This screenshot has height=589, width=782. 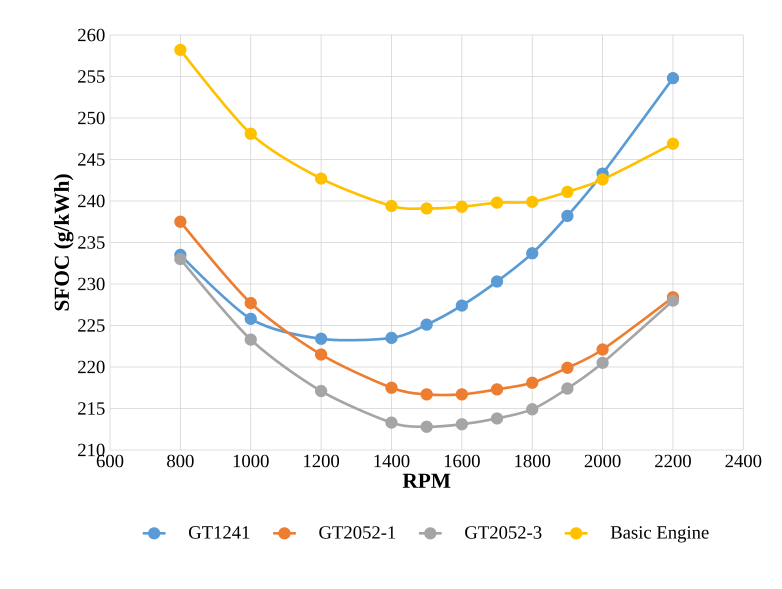 I want to click on y-tick-label: 250, so click(x=91, y=118).